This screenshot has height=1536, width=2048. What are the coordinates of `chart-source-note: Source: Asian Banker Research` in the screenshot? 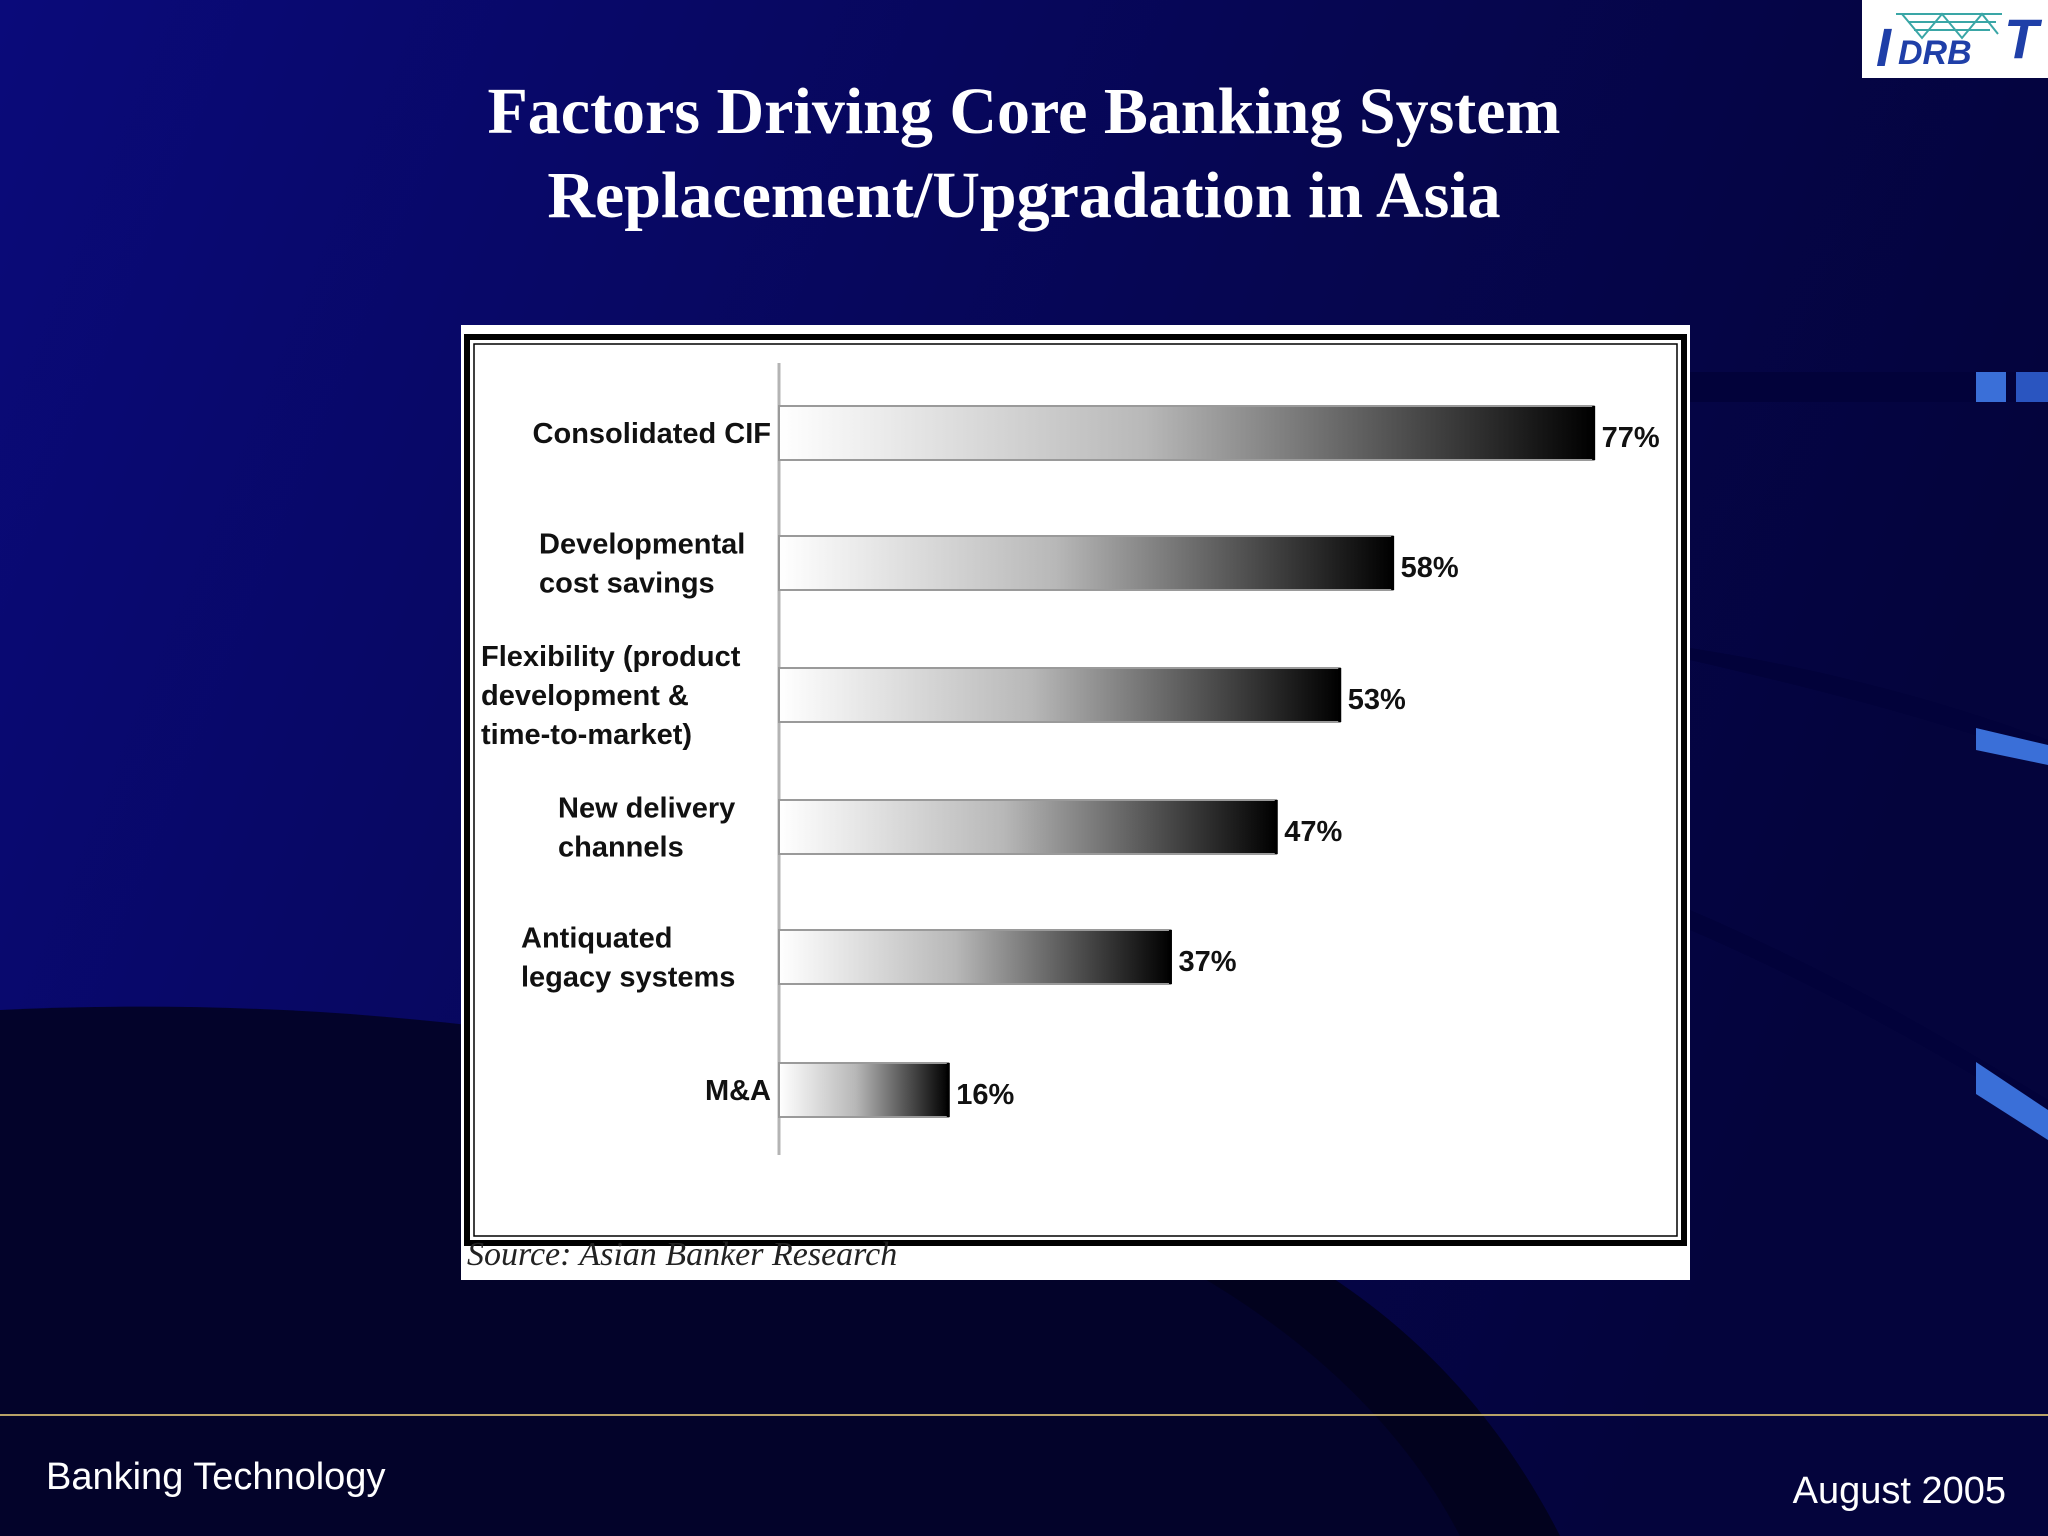 It's located at (682, 1254).